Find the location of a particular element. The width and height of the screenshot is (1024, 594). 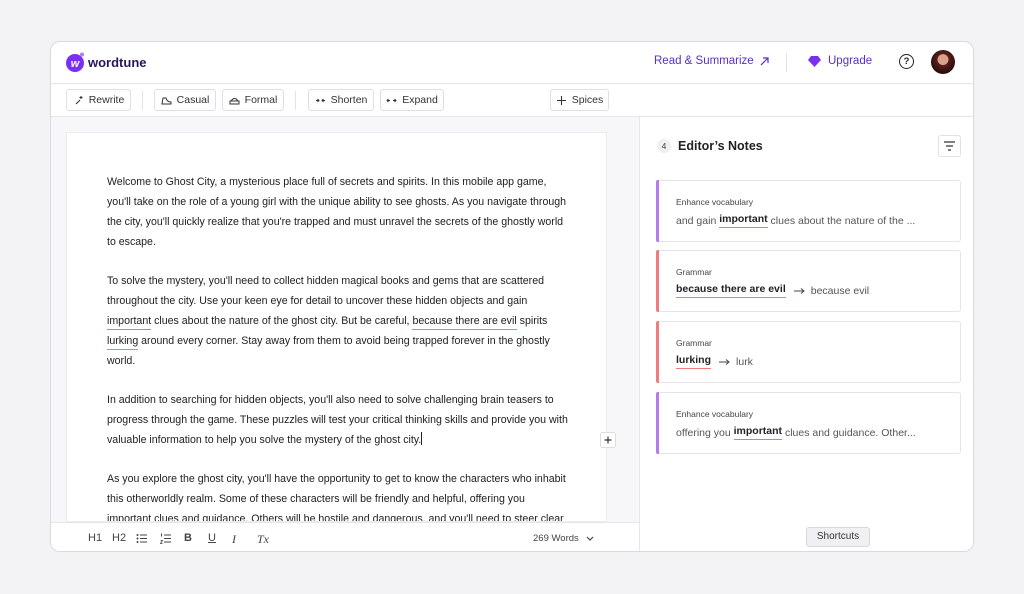

upgrade: Upgrade is located at coordinates (840, 61).